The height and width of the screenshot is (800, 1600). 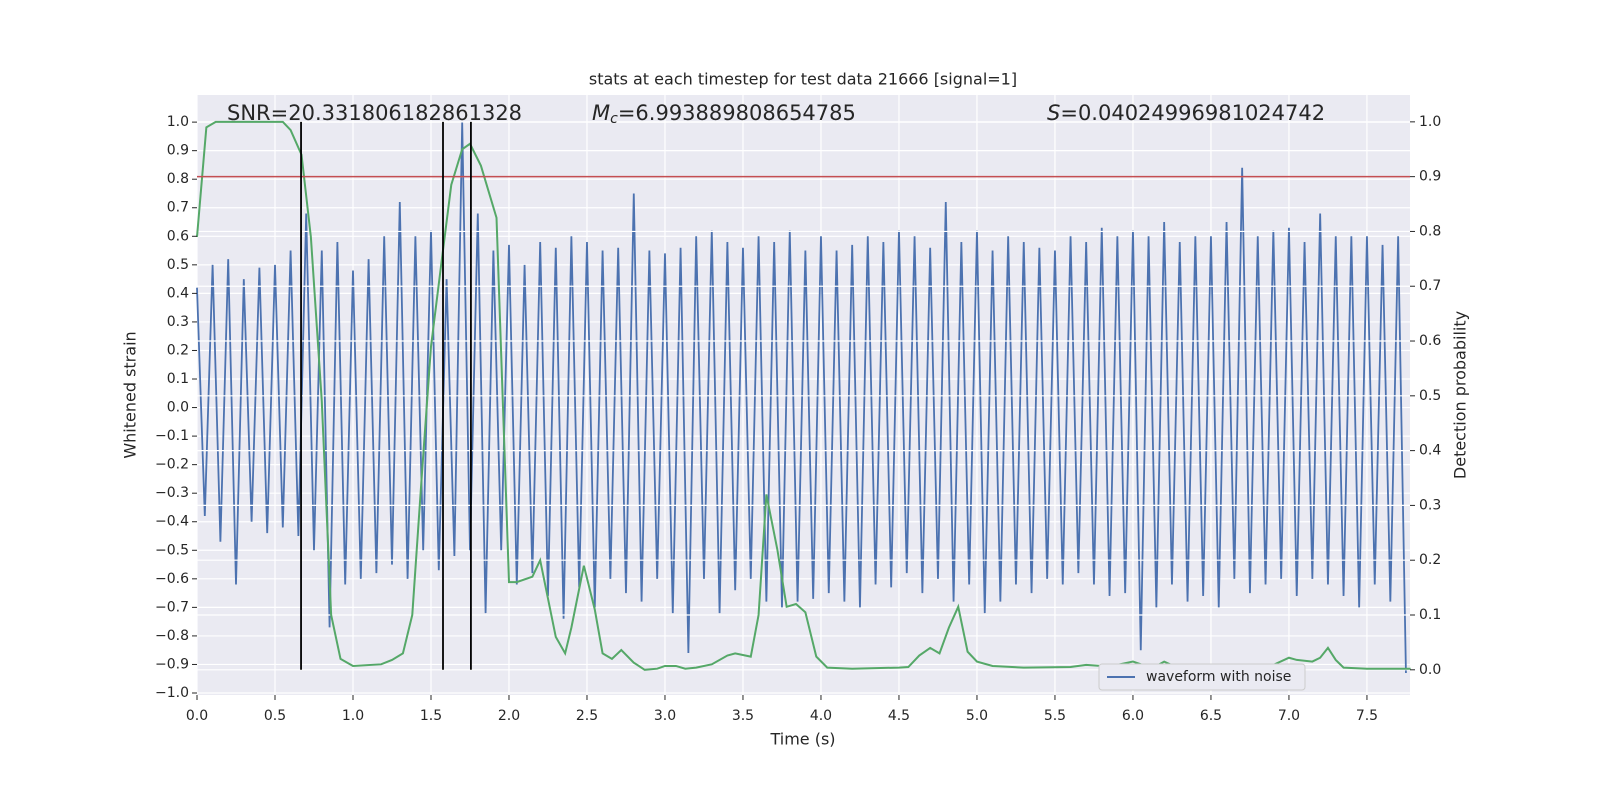 What do you see at coordinates (1430, 615) in the screenshot?
I see `y2-tick-label: 0.1` at bounding box center [1430, 615].